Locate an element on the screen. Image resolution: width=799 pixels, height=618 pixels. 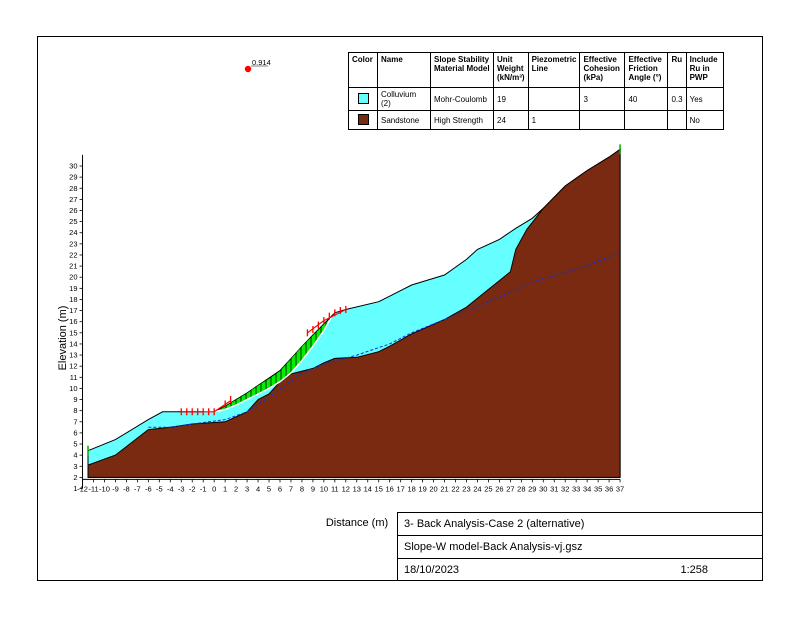
friction-angle is located at coordinates (646, 120).